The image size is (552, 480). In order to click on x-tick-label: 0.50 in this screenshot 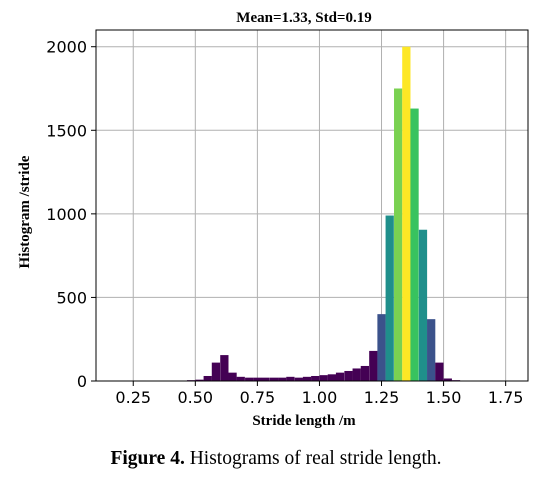, I will do `click(195, 397)`.